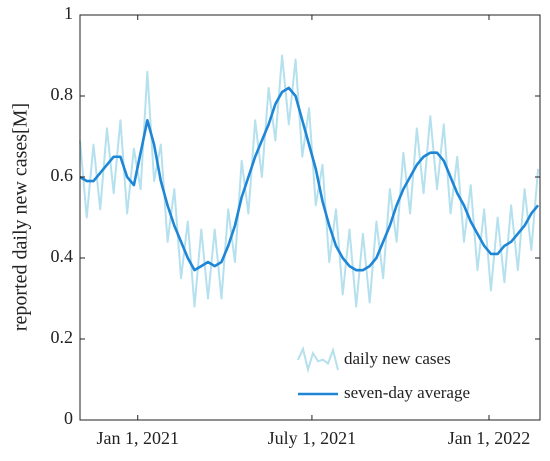 This screenshot has height=461, width=550. I want to click on x-tick-label: Jan 1, 2022, so click(489, 438).